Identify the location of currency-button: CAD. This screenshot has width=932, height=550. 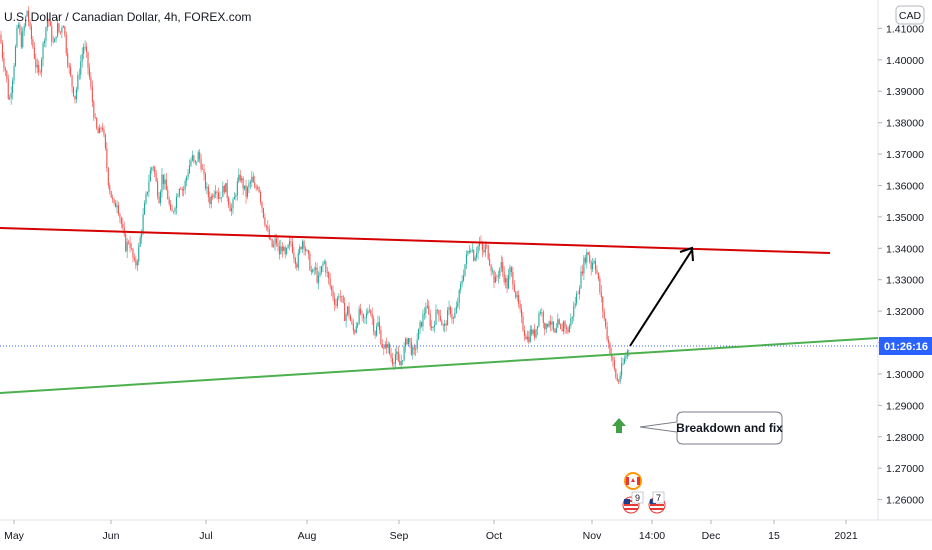
(910, 15).